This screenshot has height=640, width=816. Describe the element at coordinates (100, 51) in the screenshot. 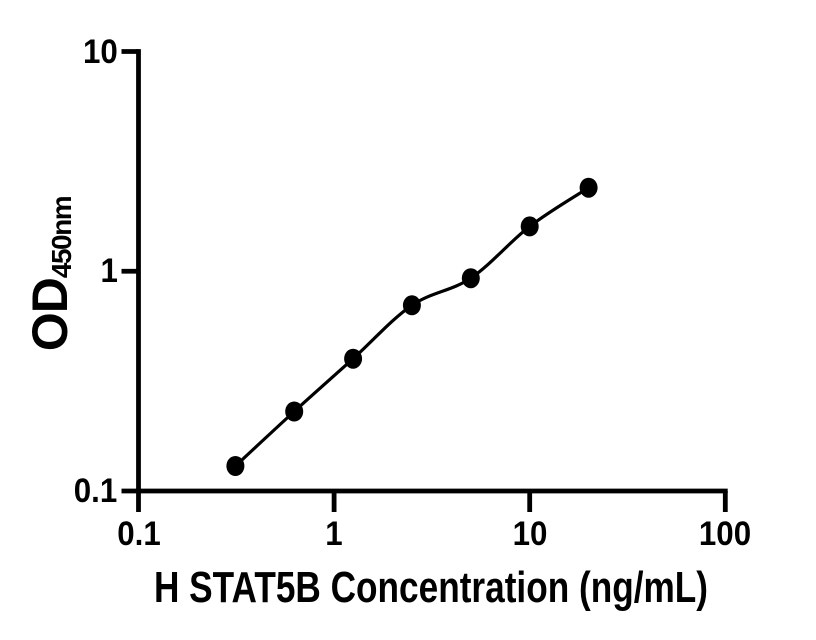

I see `y-tick-label-10: 10` at that location.